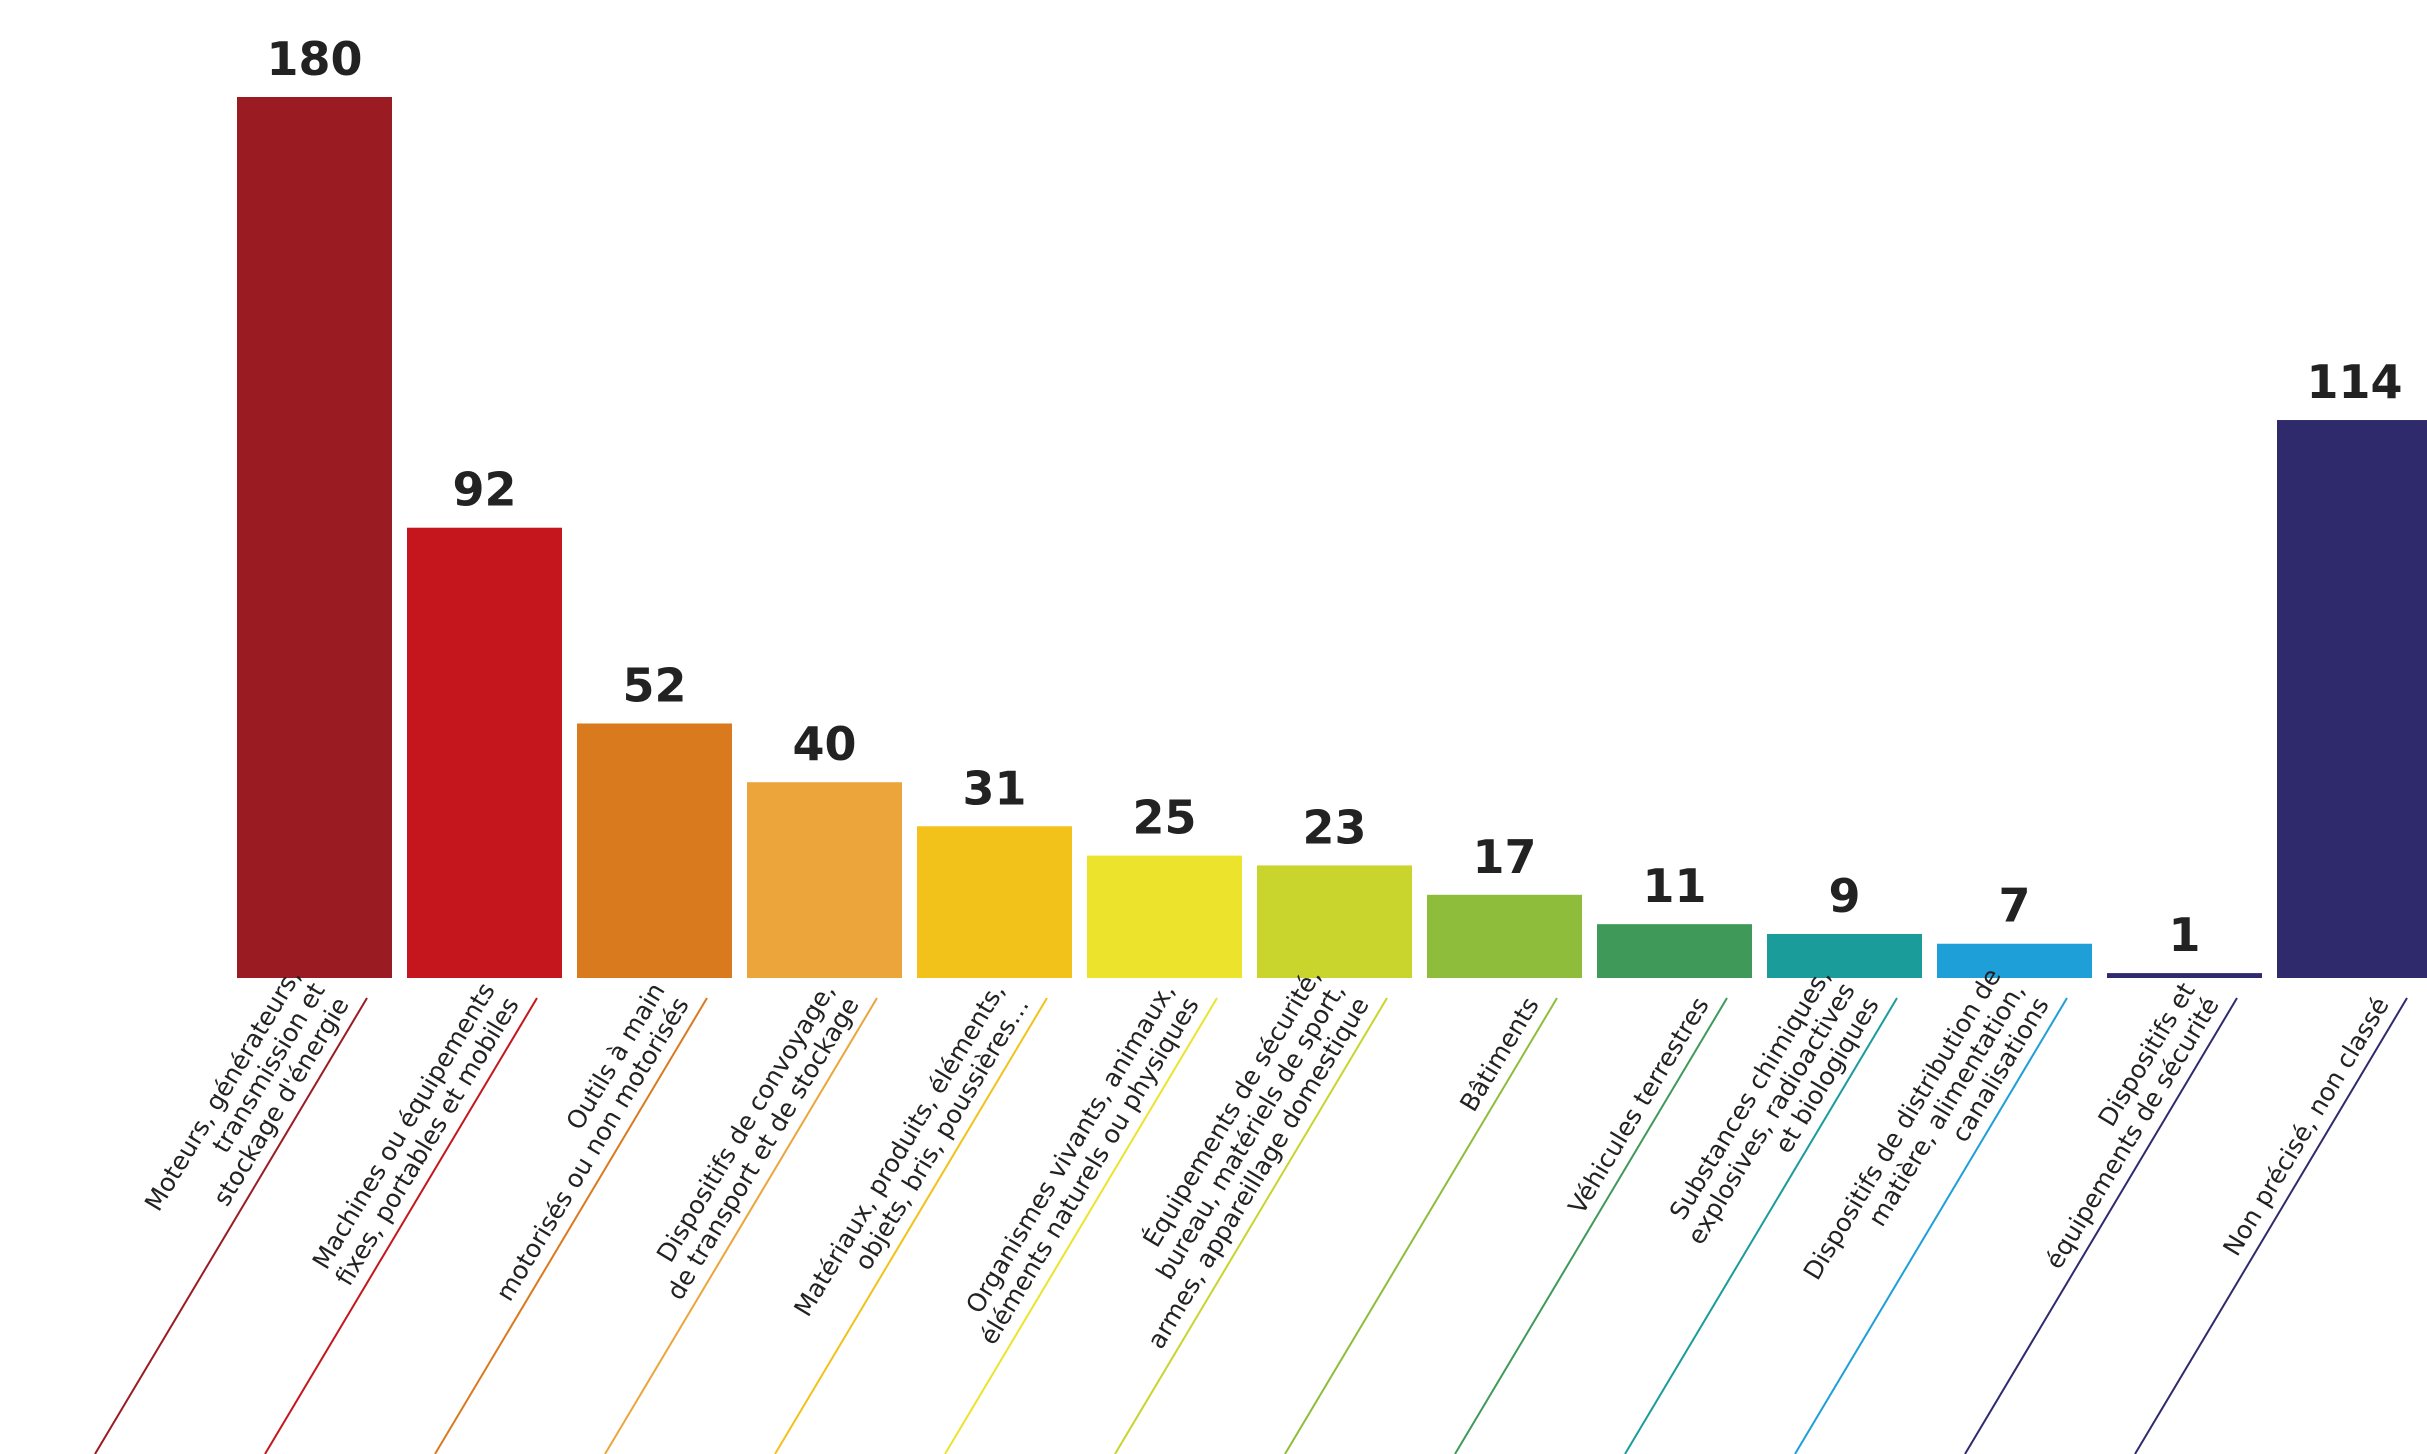 This screenshot has width=2427, height=1454. What do you see at coordinates (2354, 382) in the screenshot?
I see `value-label: 114` at bounding box center [2354, 382].